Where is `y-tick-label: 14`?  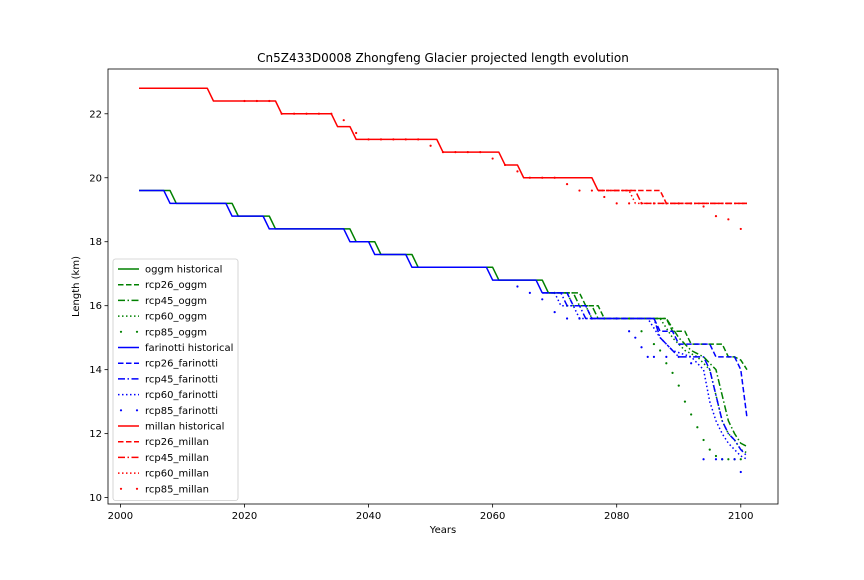
y-tick-label: 14 is located at coordinates (95, 370).